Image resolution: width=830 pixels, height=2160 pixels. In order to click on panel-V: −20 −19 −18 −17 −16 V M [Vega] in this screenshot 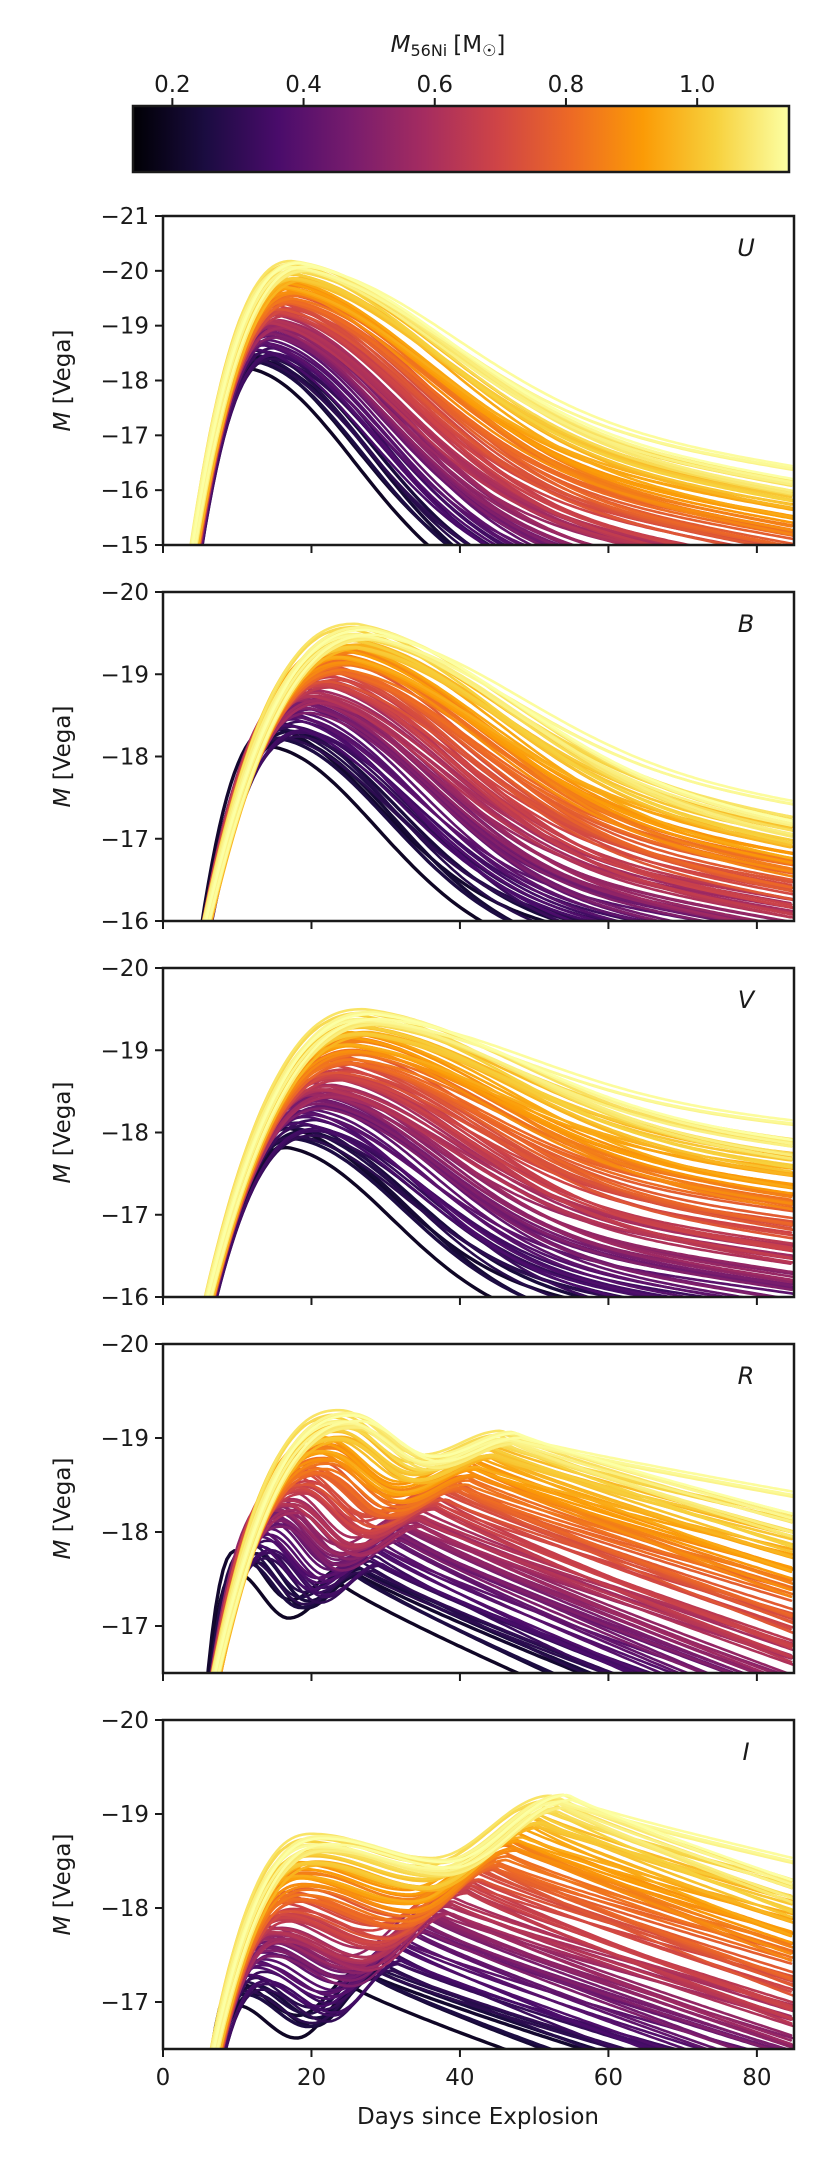, I will do `click(423, 1133)`.